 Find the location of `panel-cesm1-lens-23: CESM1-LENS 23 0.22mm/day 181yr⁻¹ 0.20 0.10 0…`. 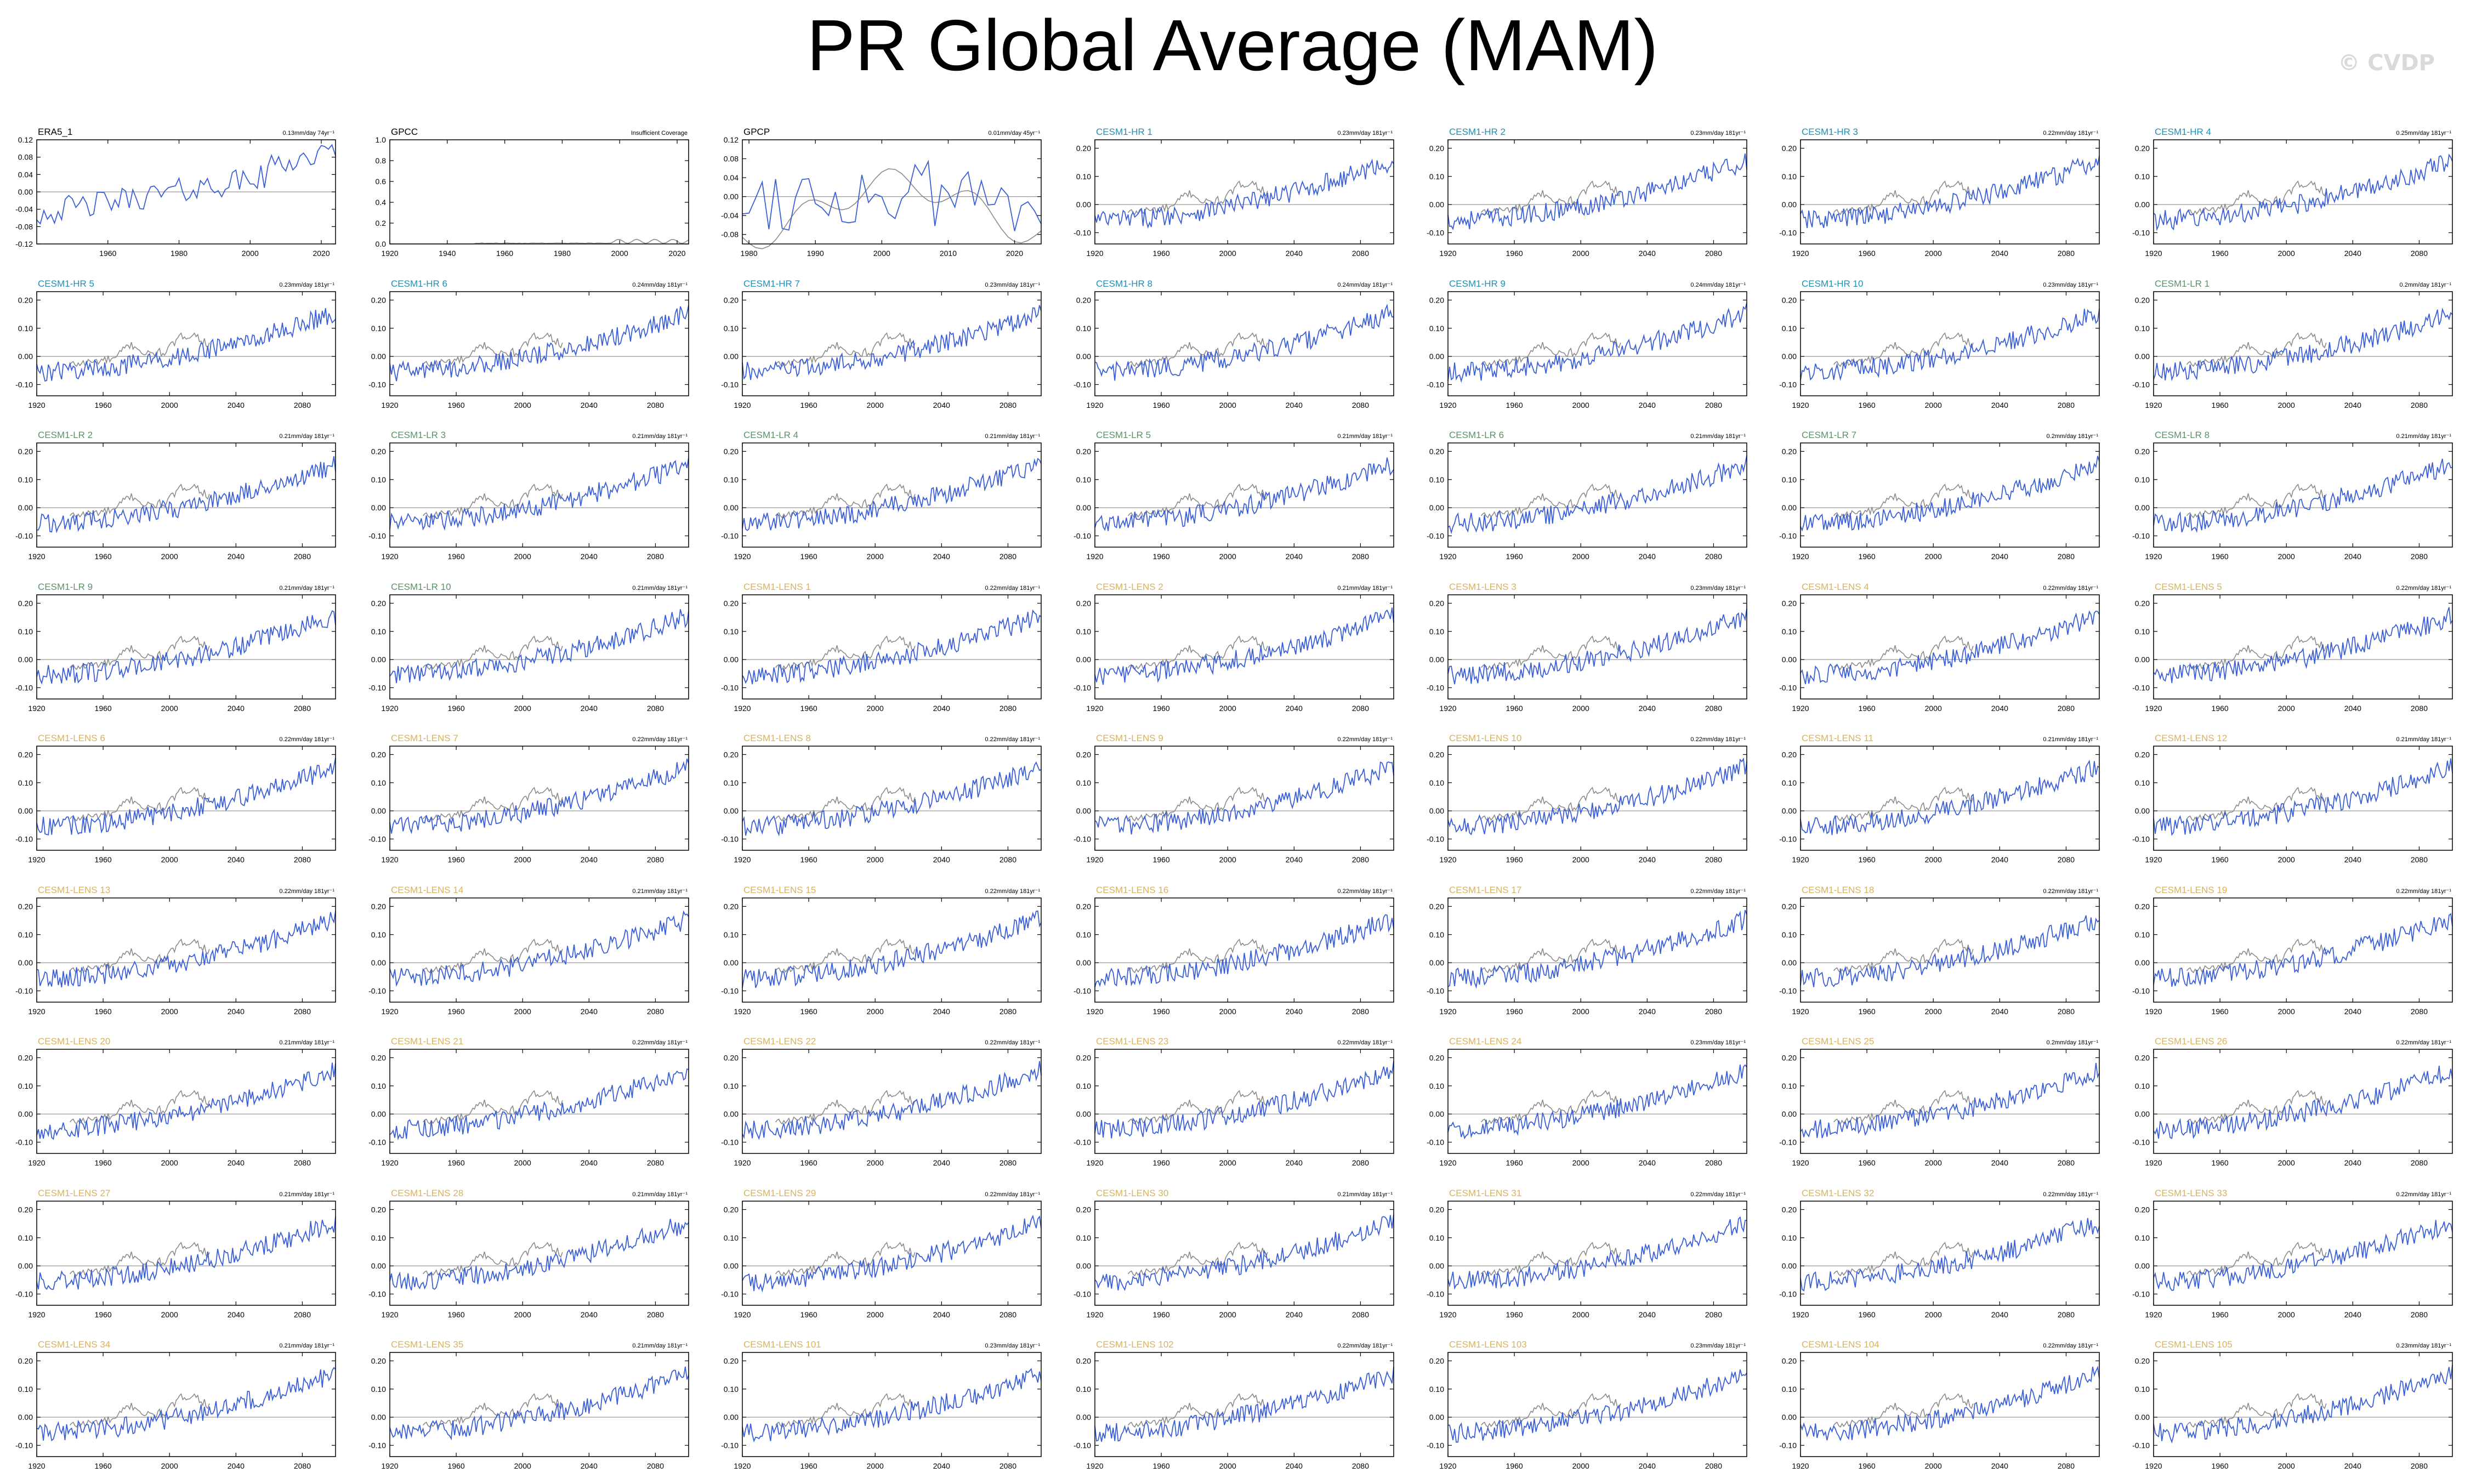

panel-cesm1-lens-23: CESM1-LENS 23 0.22mm/day 181yr⁻¹ 0.20 0.10 0… is located at coordinates (1234, 1101).